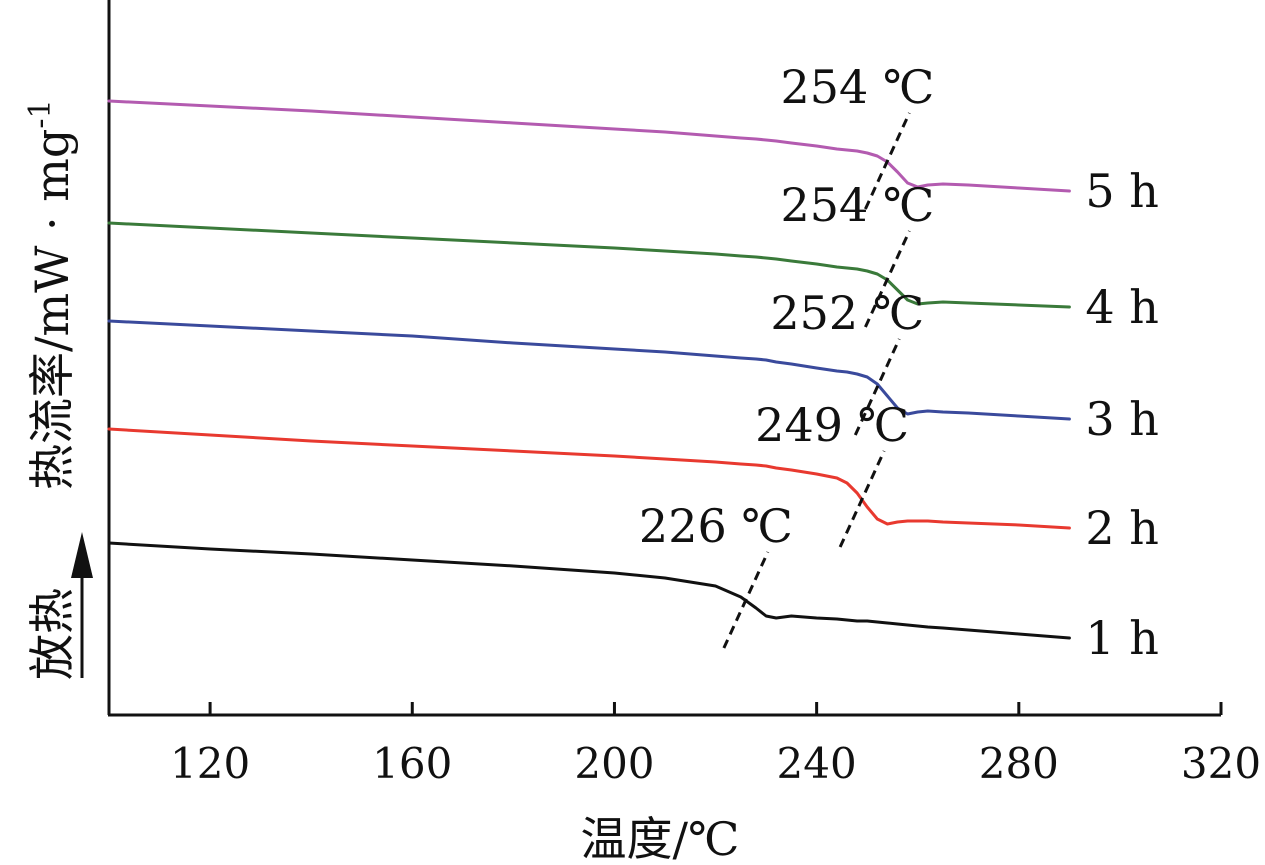 The image size is (1265, 865). Describe the element at coordinates (52, 634) in the screenshot. I see `exo-label: 放热` at that location.